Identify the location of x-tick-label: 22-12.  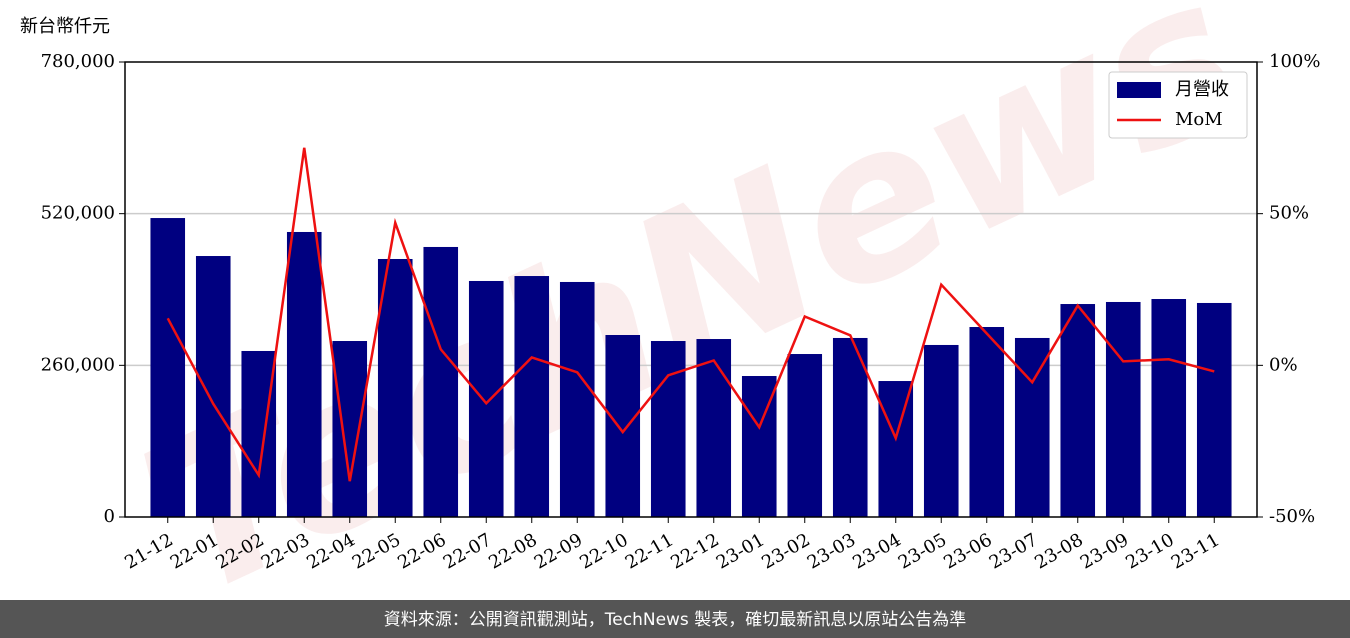
(694, 551).